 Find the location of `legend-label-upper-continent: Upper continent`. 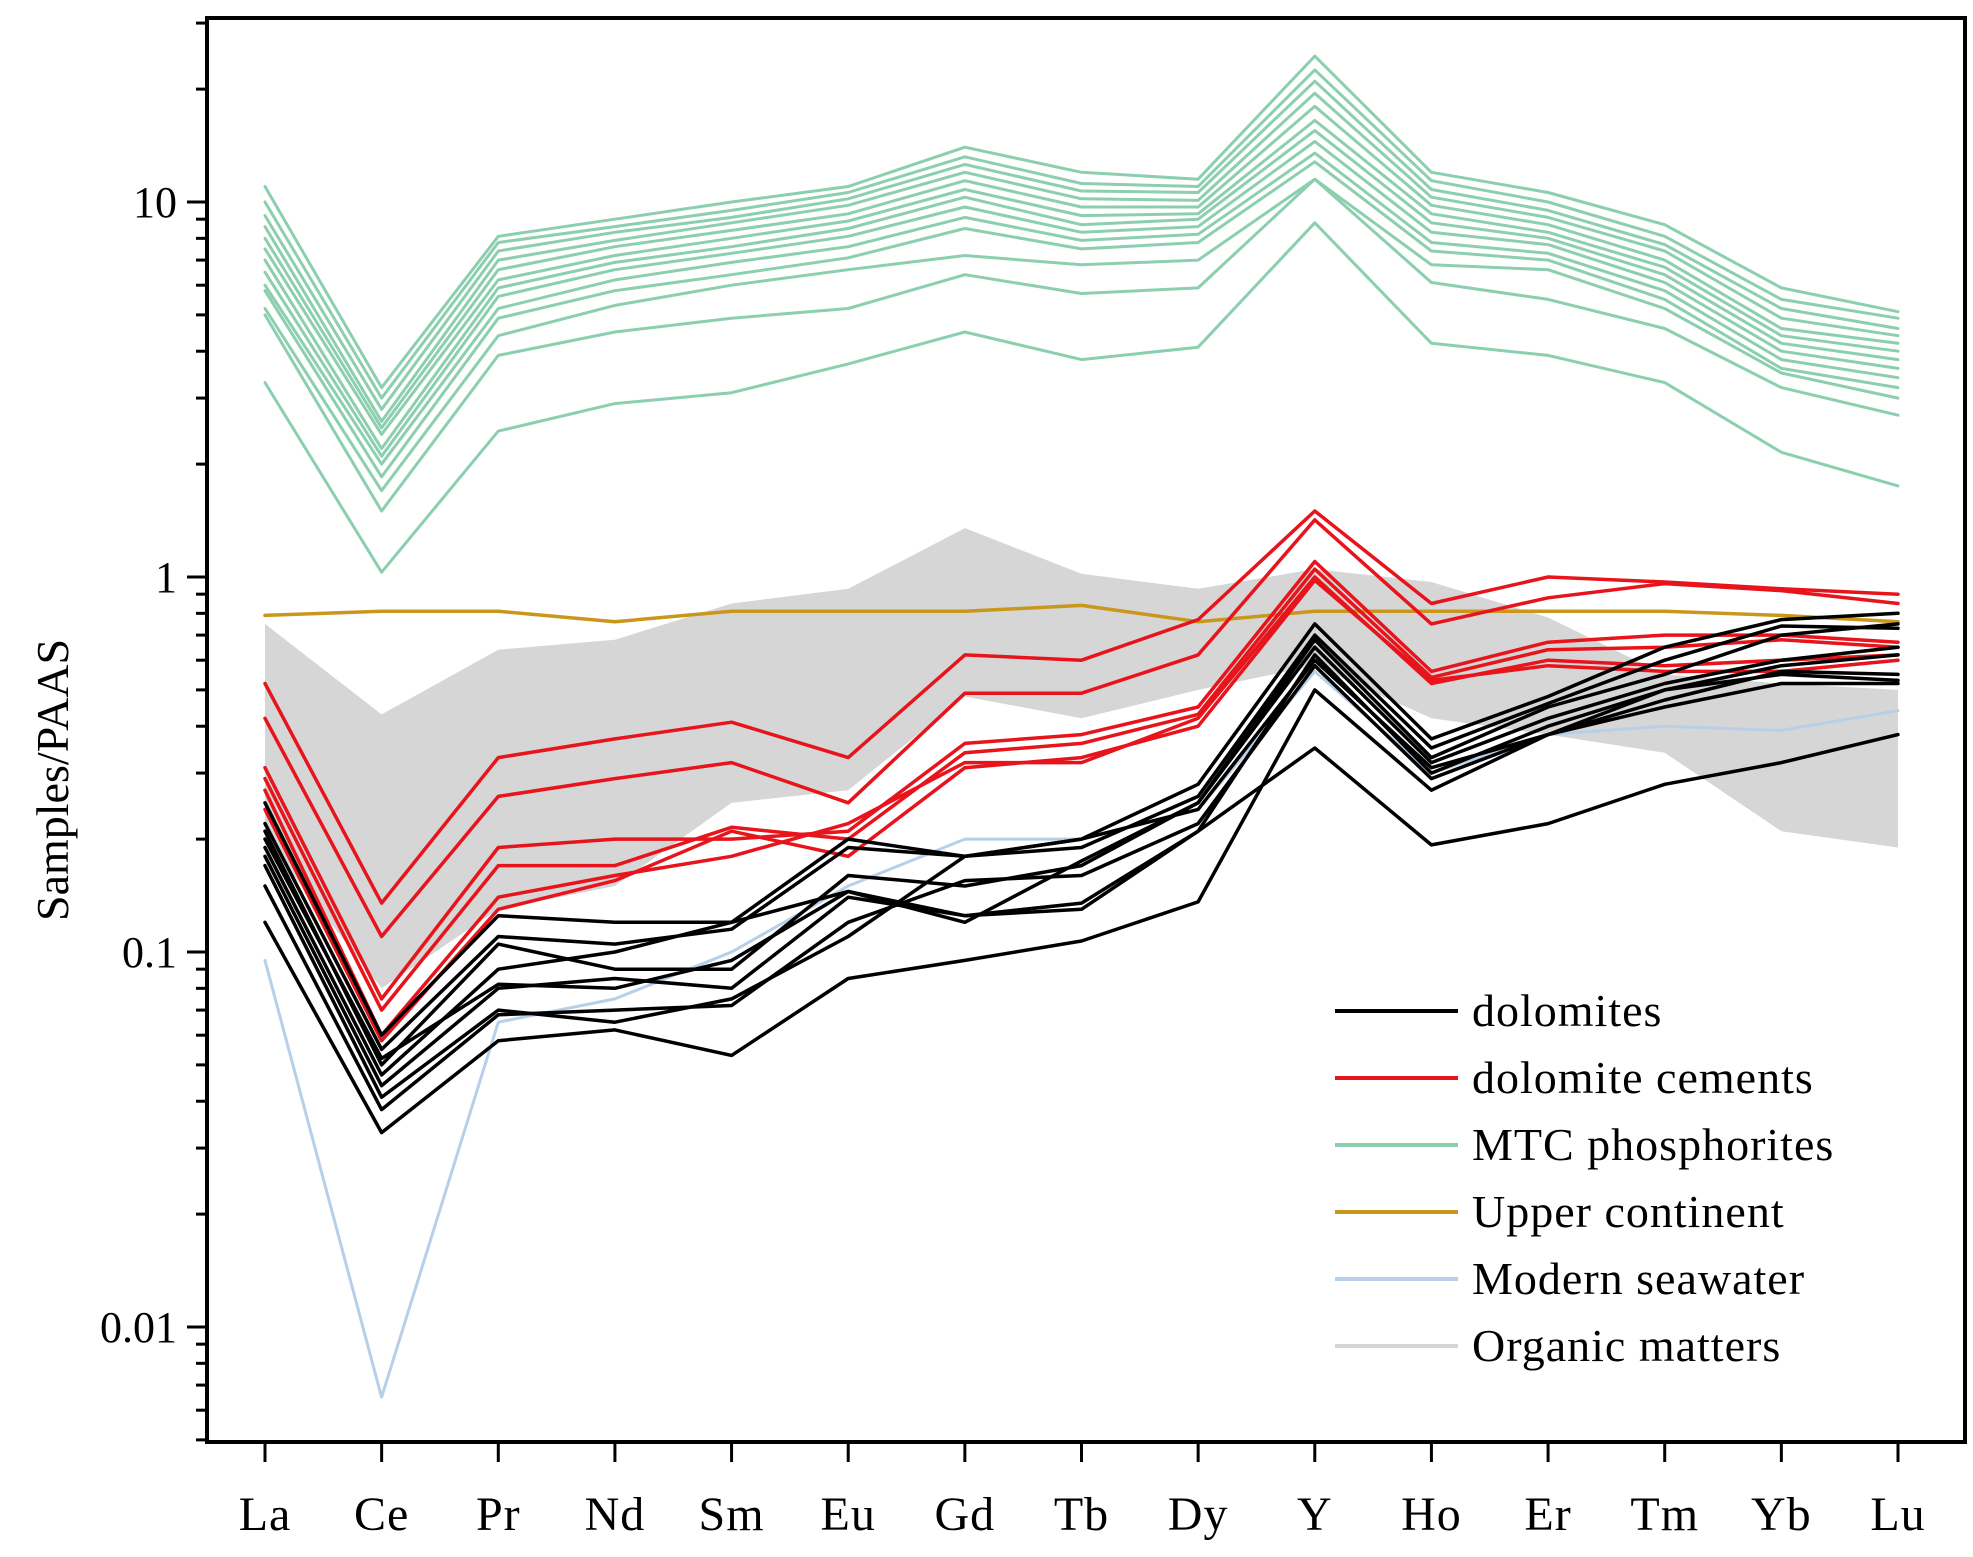

legend-label-upper-continent: Upper continent is located at coordinates (1628, 1211).